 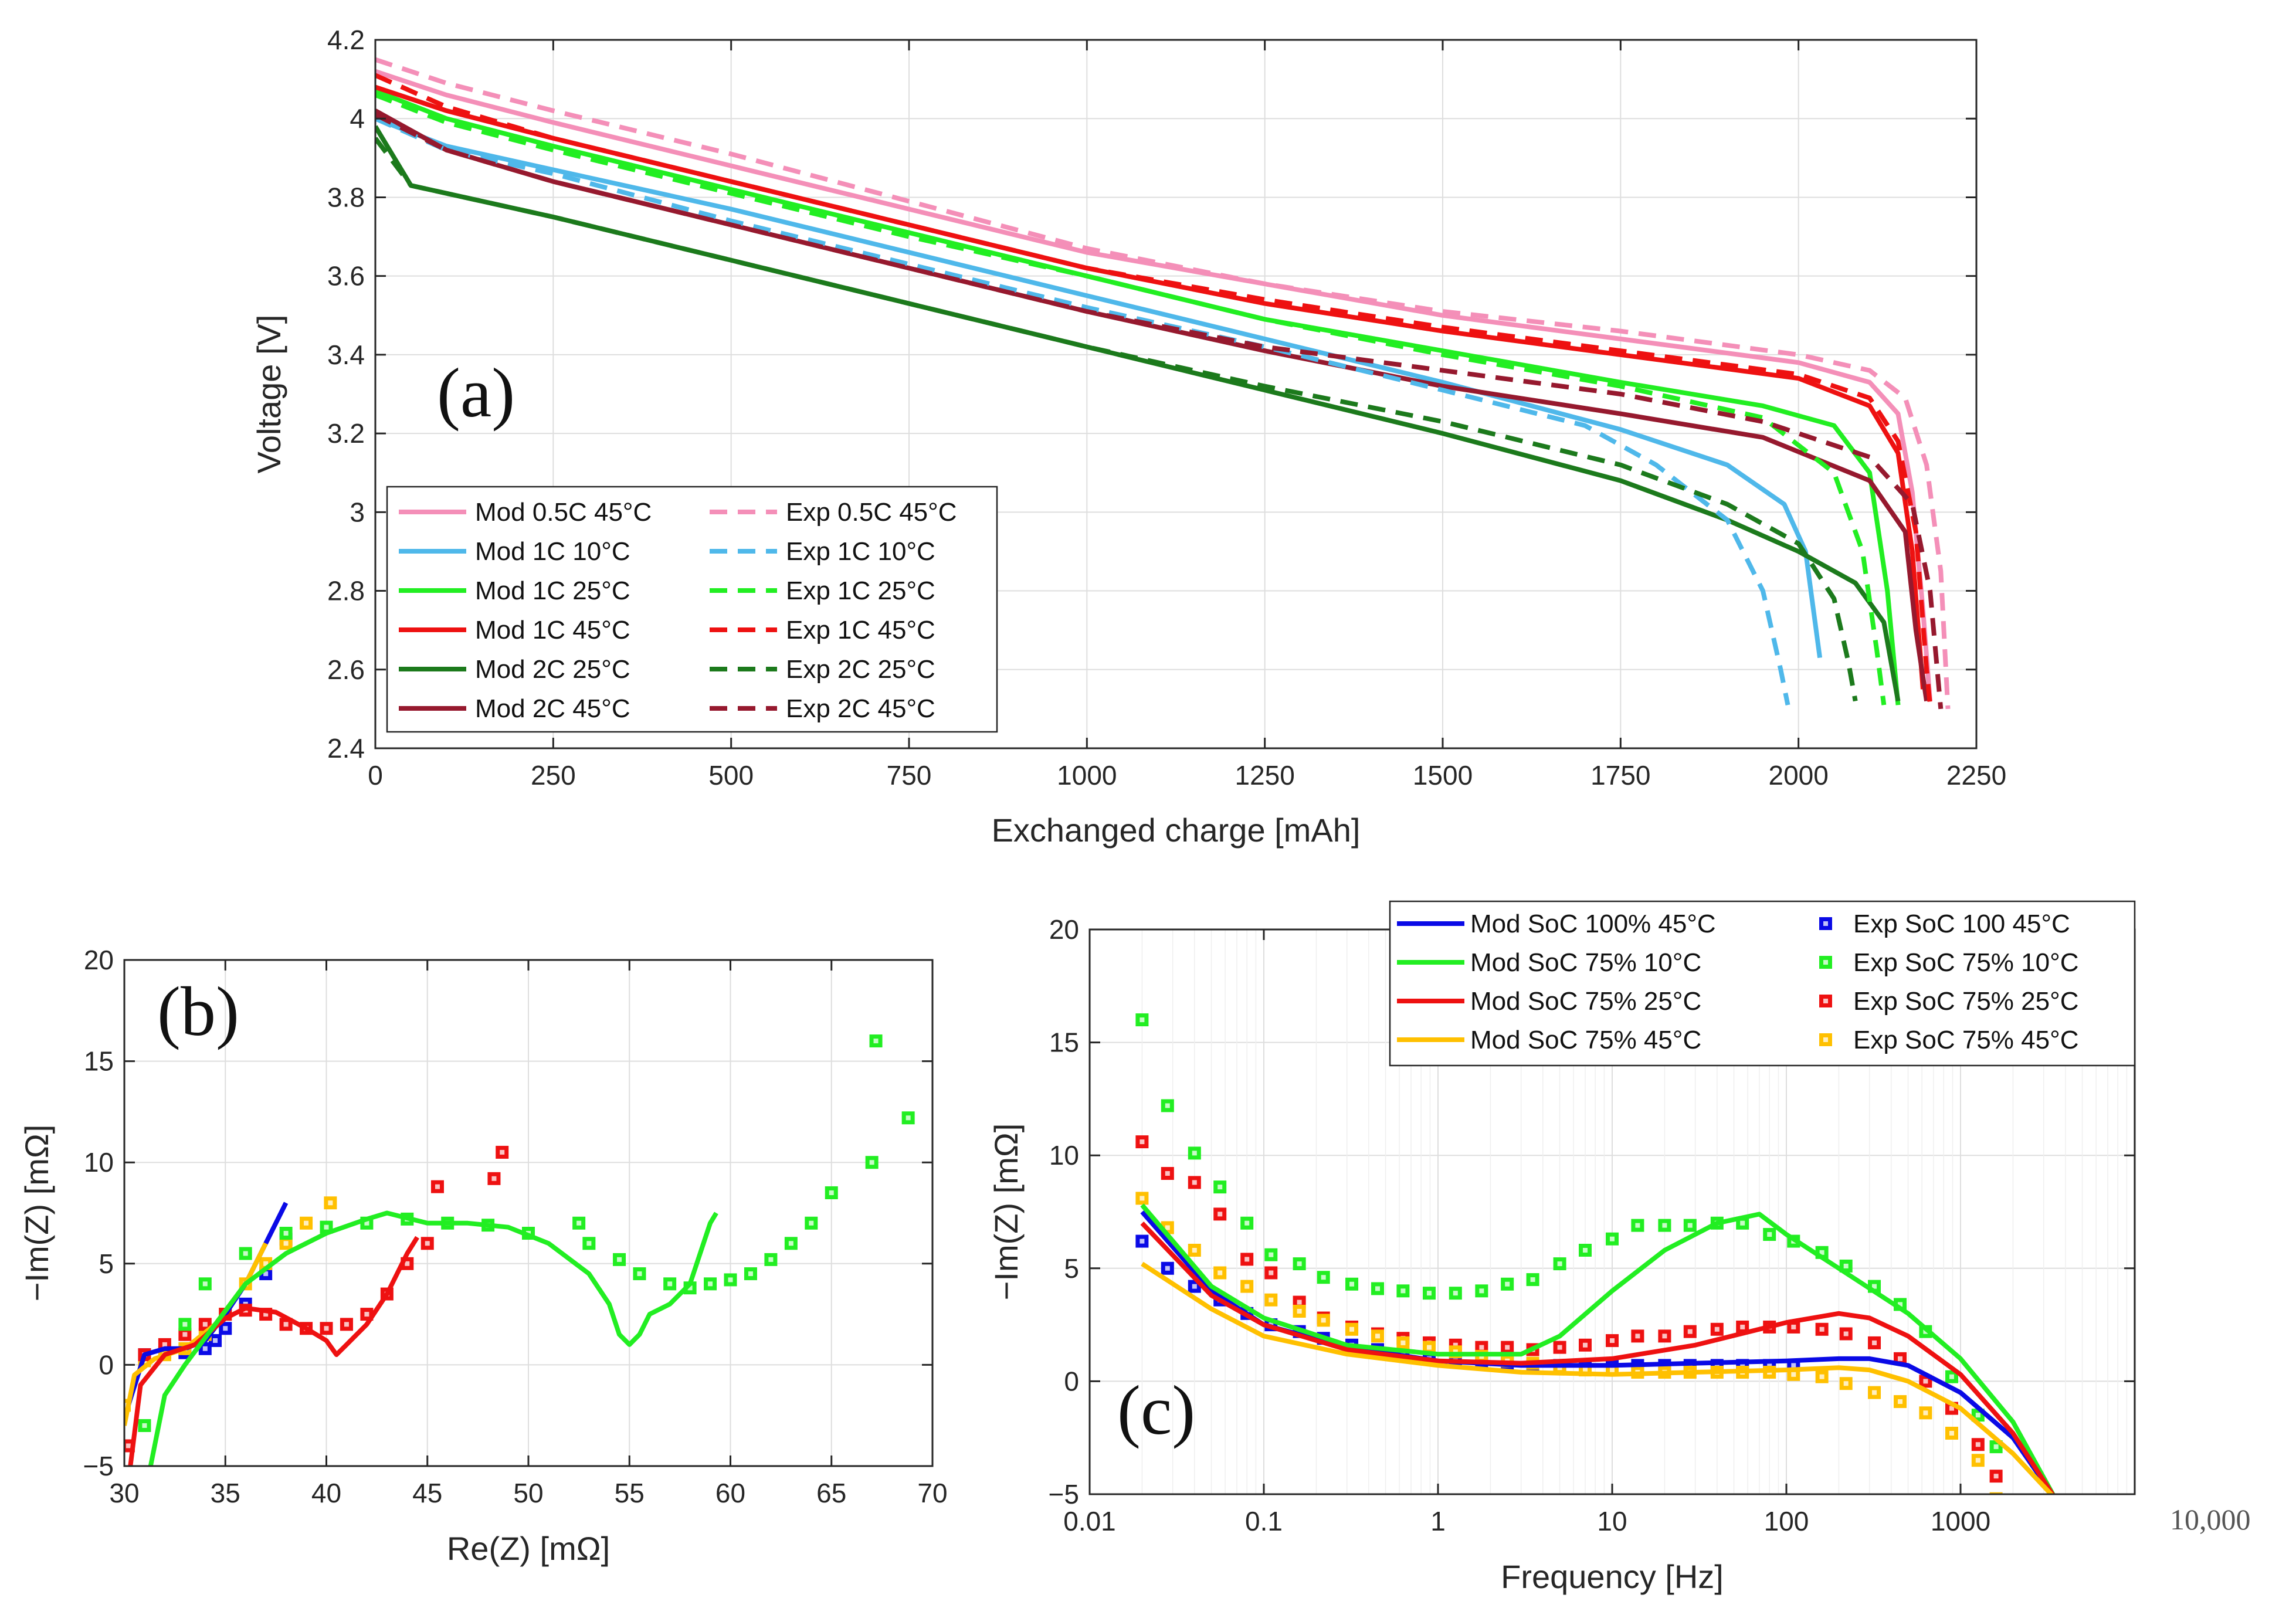 What do you see at coordinates (1064, 1042) in the screenshot?
I see `panel-c-y-tick-label: 15` at bounding box center [1064, 1042].